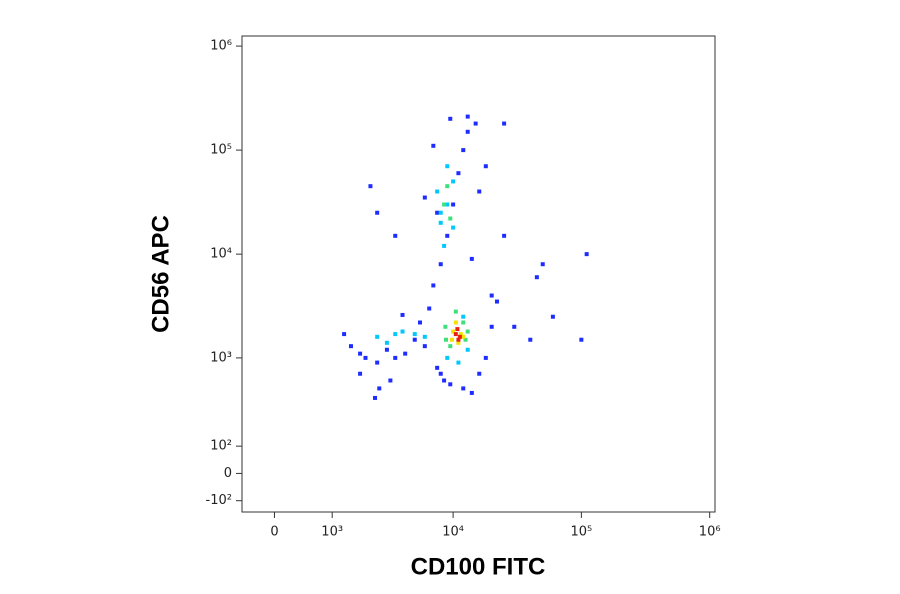 This screenshot has width=900, height=594. I want to click on y-axis-label: CD56 APC, so click(160, 274).